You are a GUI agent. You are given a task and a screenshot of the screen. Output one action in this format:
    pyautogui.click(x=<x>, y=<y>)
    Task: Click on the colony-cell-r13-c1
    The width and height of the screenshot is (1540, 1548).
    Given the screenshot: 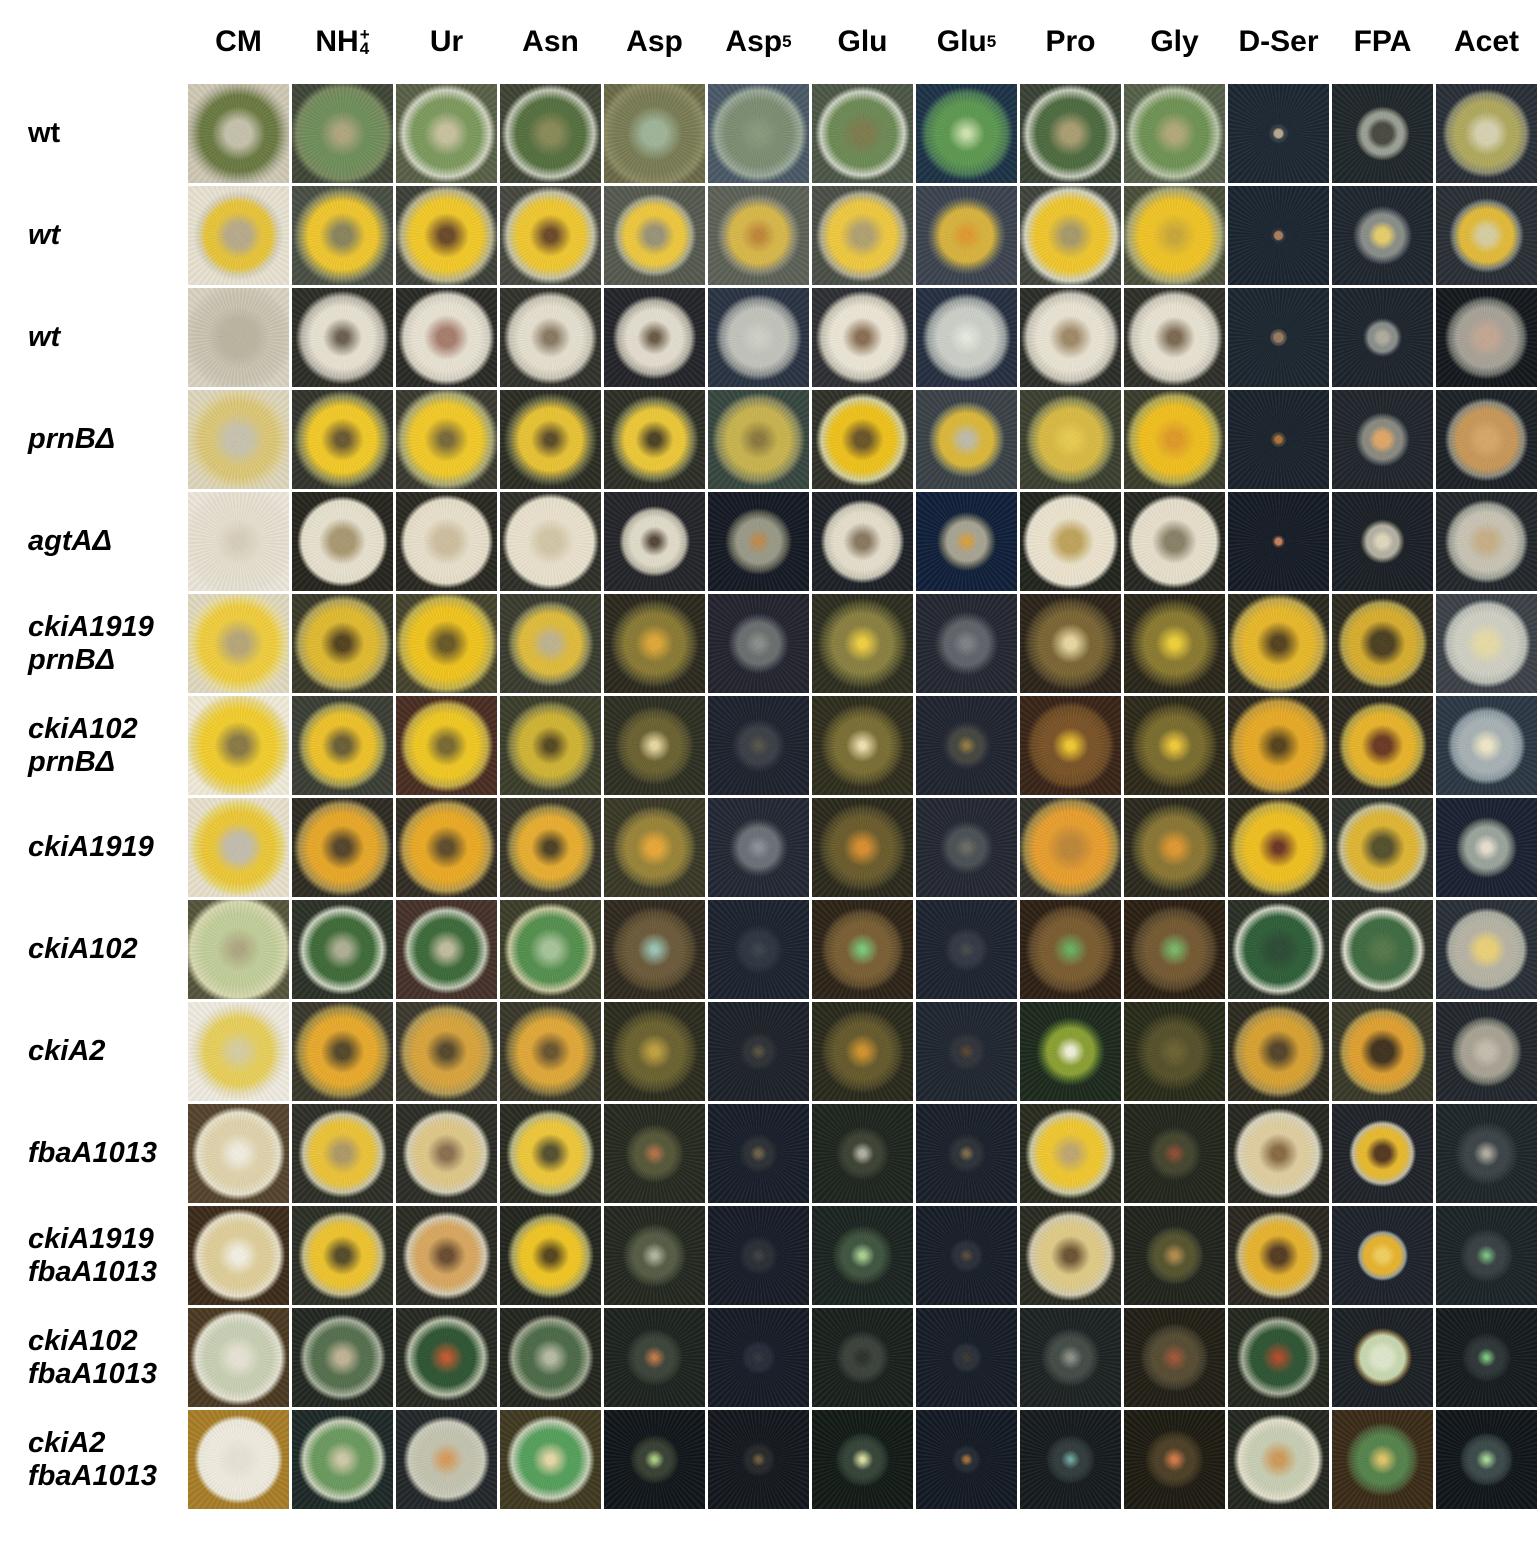 What is the action you would take?
    pyautogui.click(x=238, y=1357)
    